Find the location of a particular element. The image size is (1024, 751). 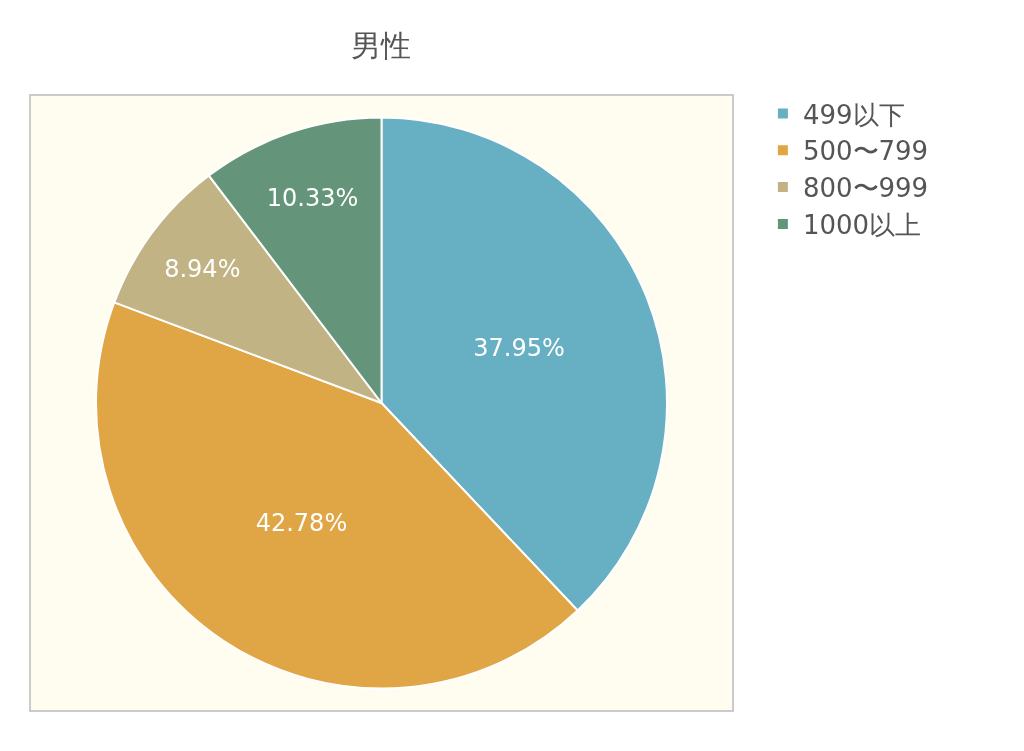

data-label: 8.94% is located at coordinates (202, 269).